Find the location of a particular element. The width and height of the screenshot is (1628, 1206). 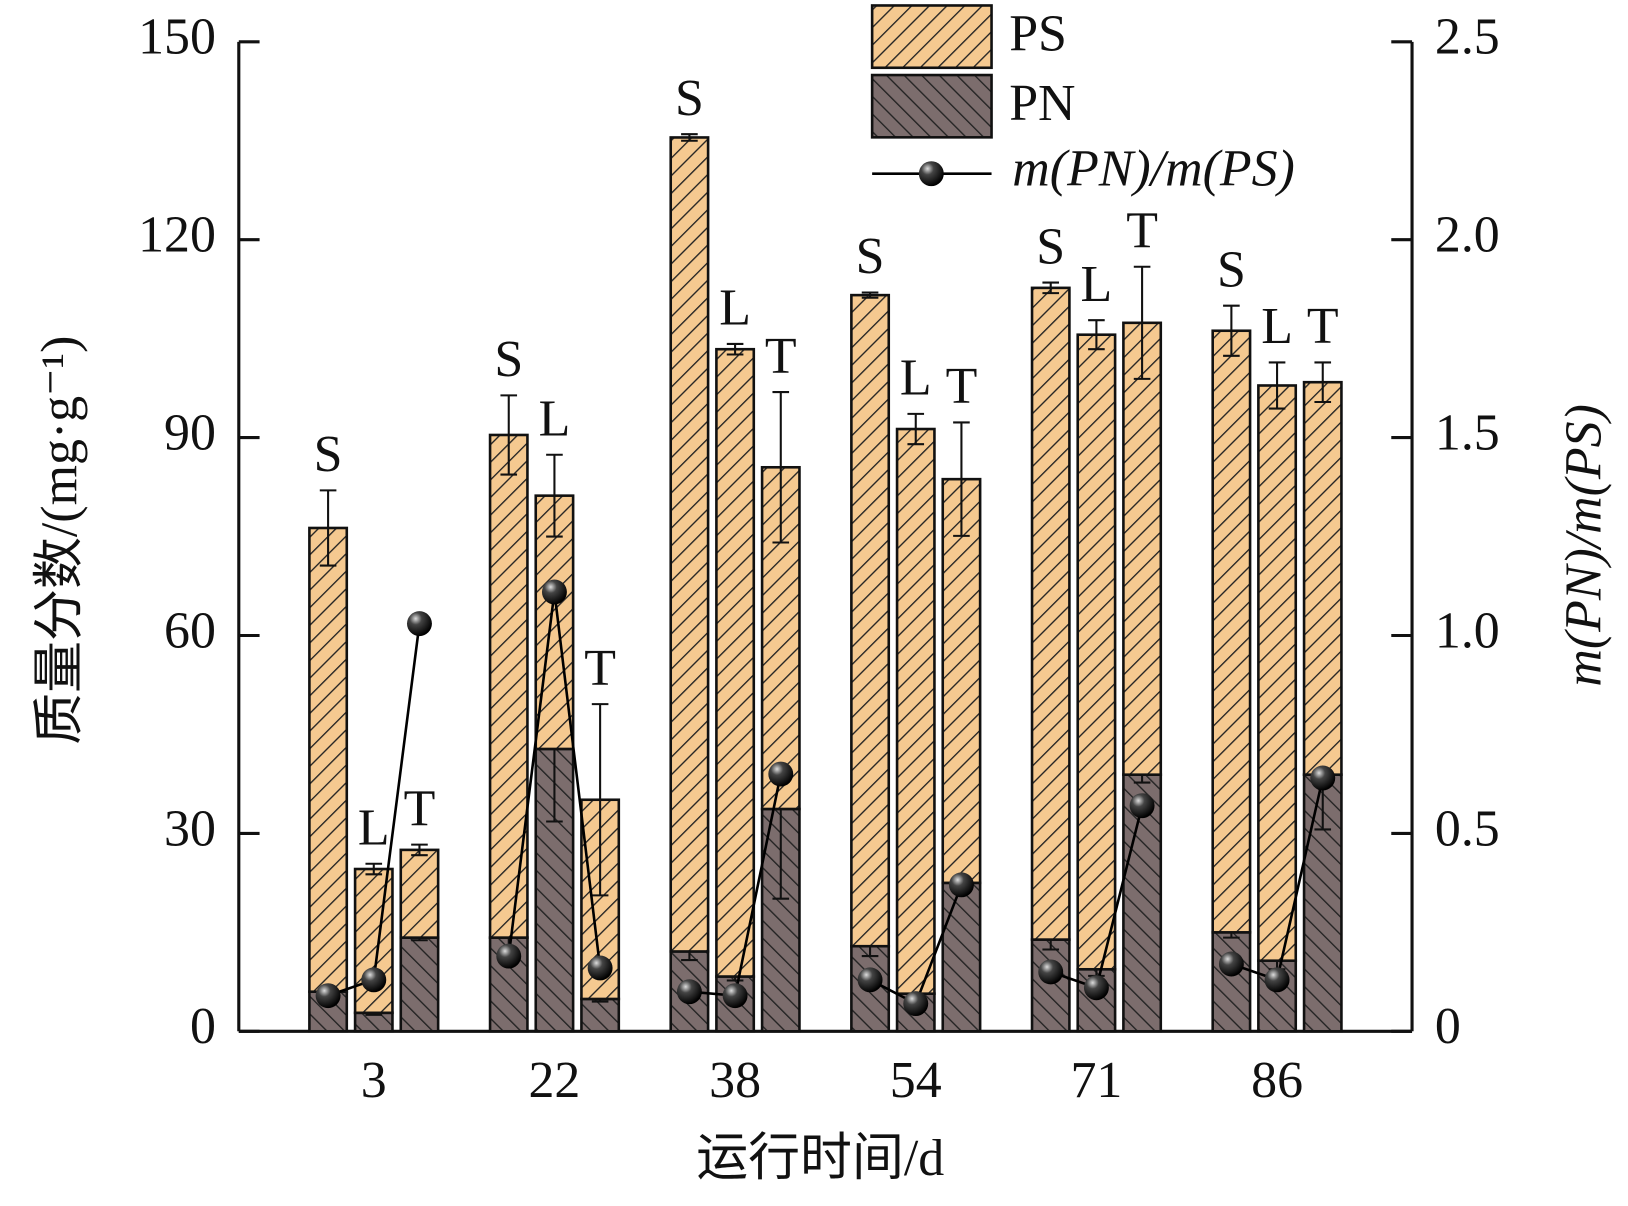

x-tick-label: 3 is located at coordinates (374, 1080).